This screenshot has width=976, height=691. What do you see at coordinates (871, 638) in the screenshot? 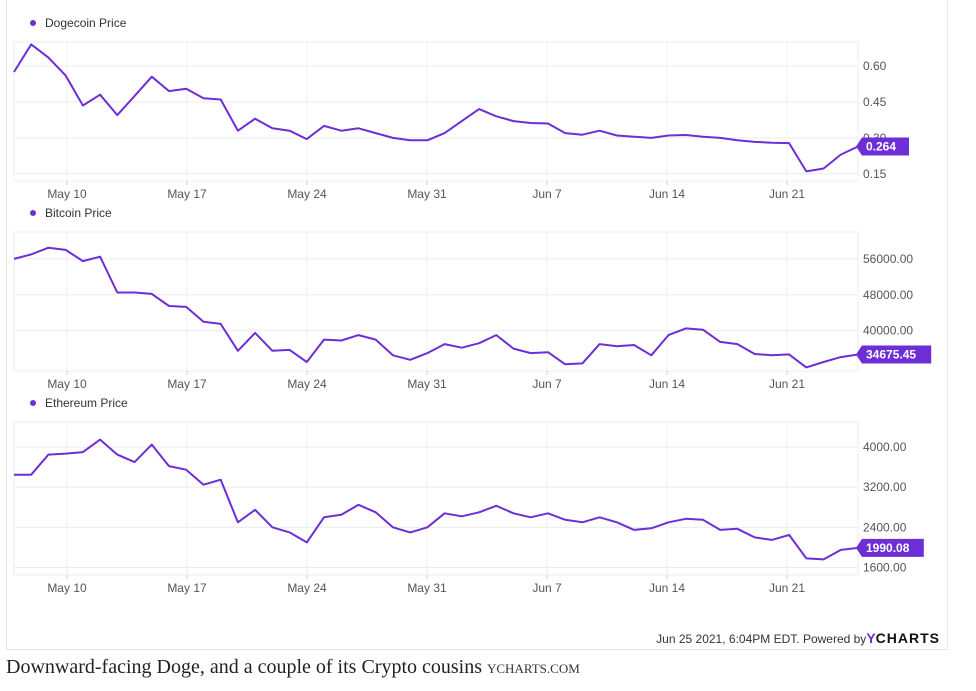
I see `ycharts-logo-y: Y` at bounding box center [871, 638].